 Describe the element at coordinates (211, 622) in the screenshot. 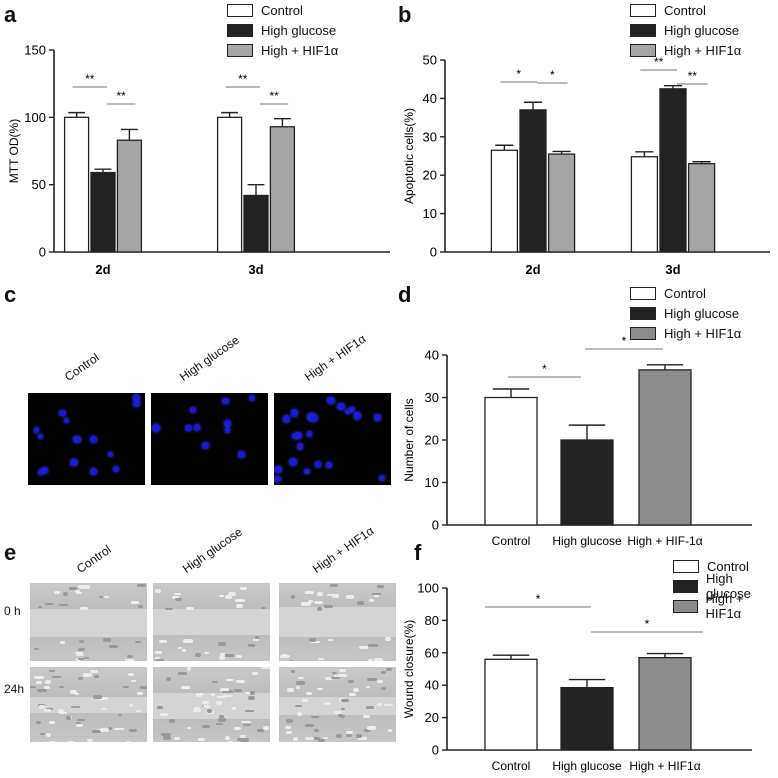

I see `wound-image-high-glucose-0h` at that location.